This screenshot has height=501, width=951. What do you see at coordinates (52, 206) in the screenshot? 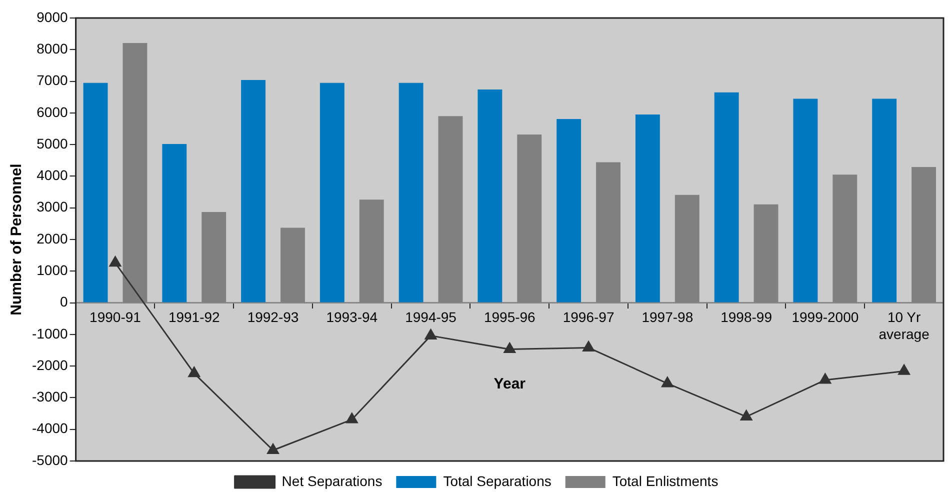
I see `y-tick-label: 3000` at bounding box center [52, 206].